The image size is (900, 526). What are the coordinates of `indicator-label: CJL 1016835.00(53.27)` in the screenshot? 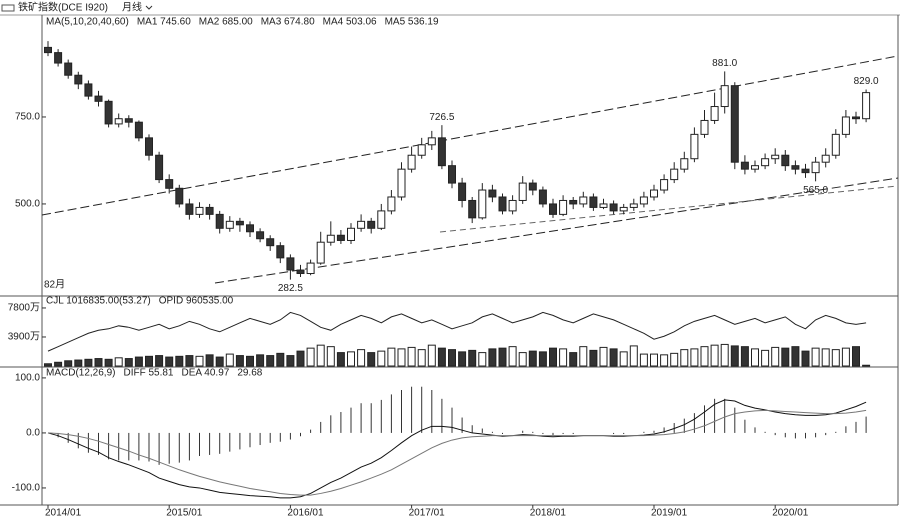 It's located at (98, 301).